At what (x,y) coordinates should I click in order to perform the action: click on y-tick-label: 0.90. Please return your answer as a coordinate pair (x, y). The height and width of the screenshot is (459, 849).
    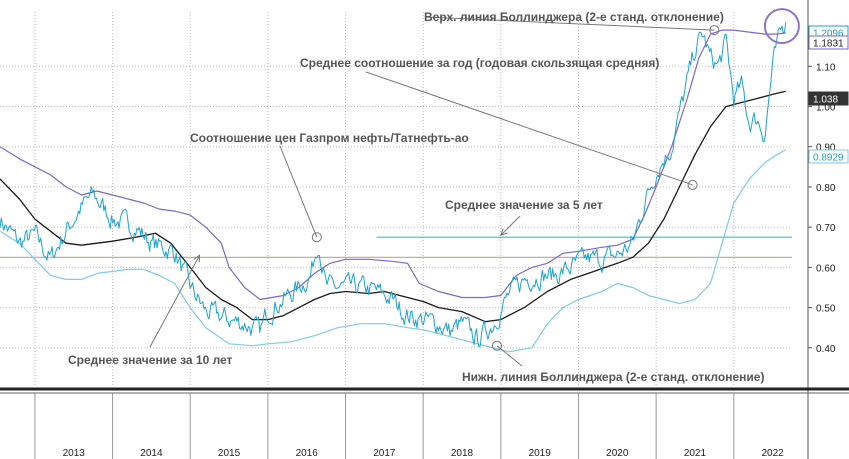
    Looking at the image, I should click on (826, 148).